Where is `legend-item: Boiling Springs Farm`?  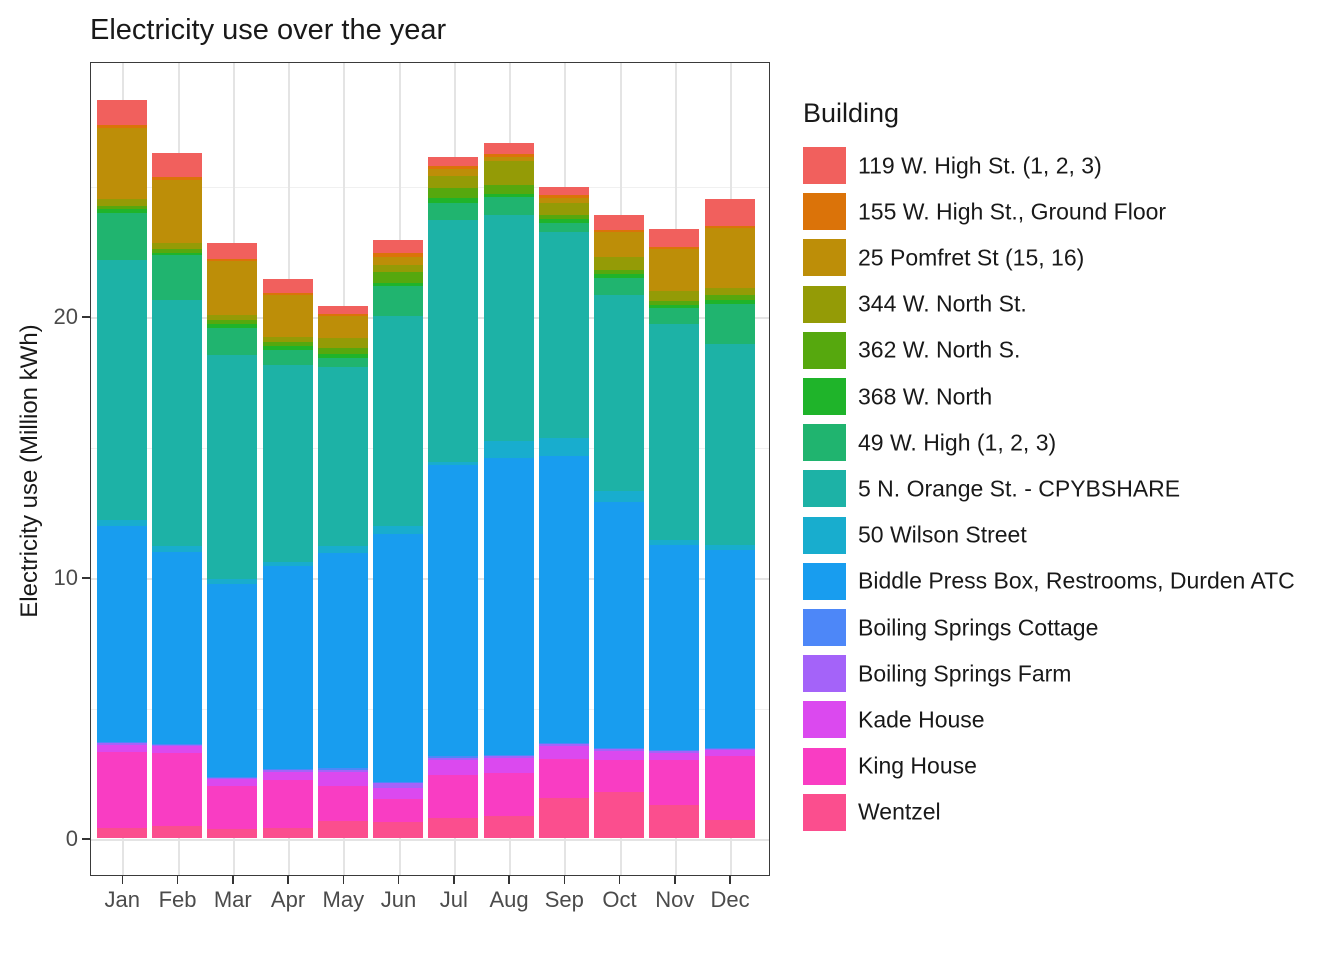
legend-item: Boiling Springs Farm is located at coordinates (1053, 674).